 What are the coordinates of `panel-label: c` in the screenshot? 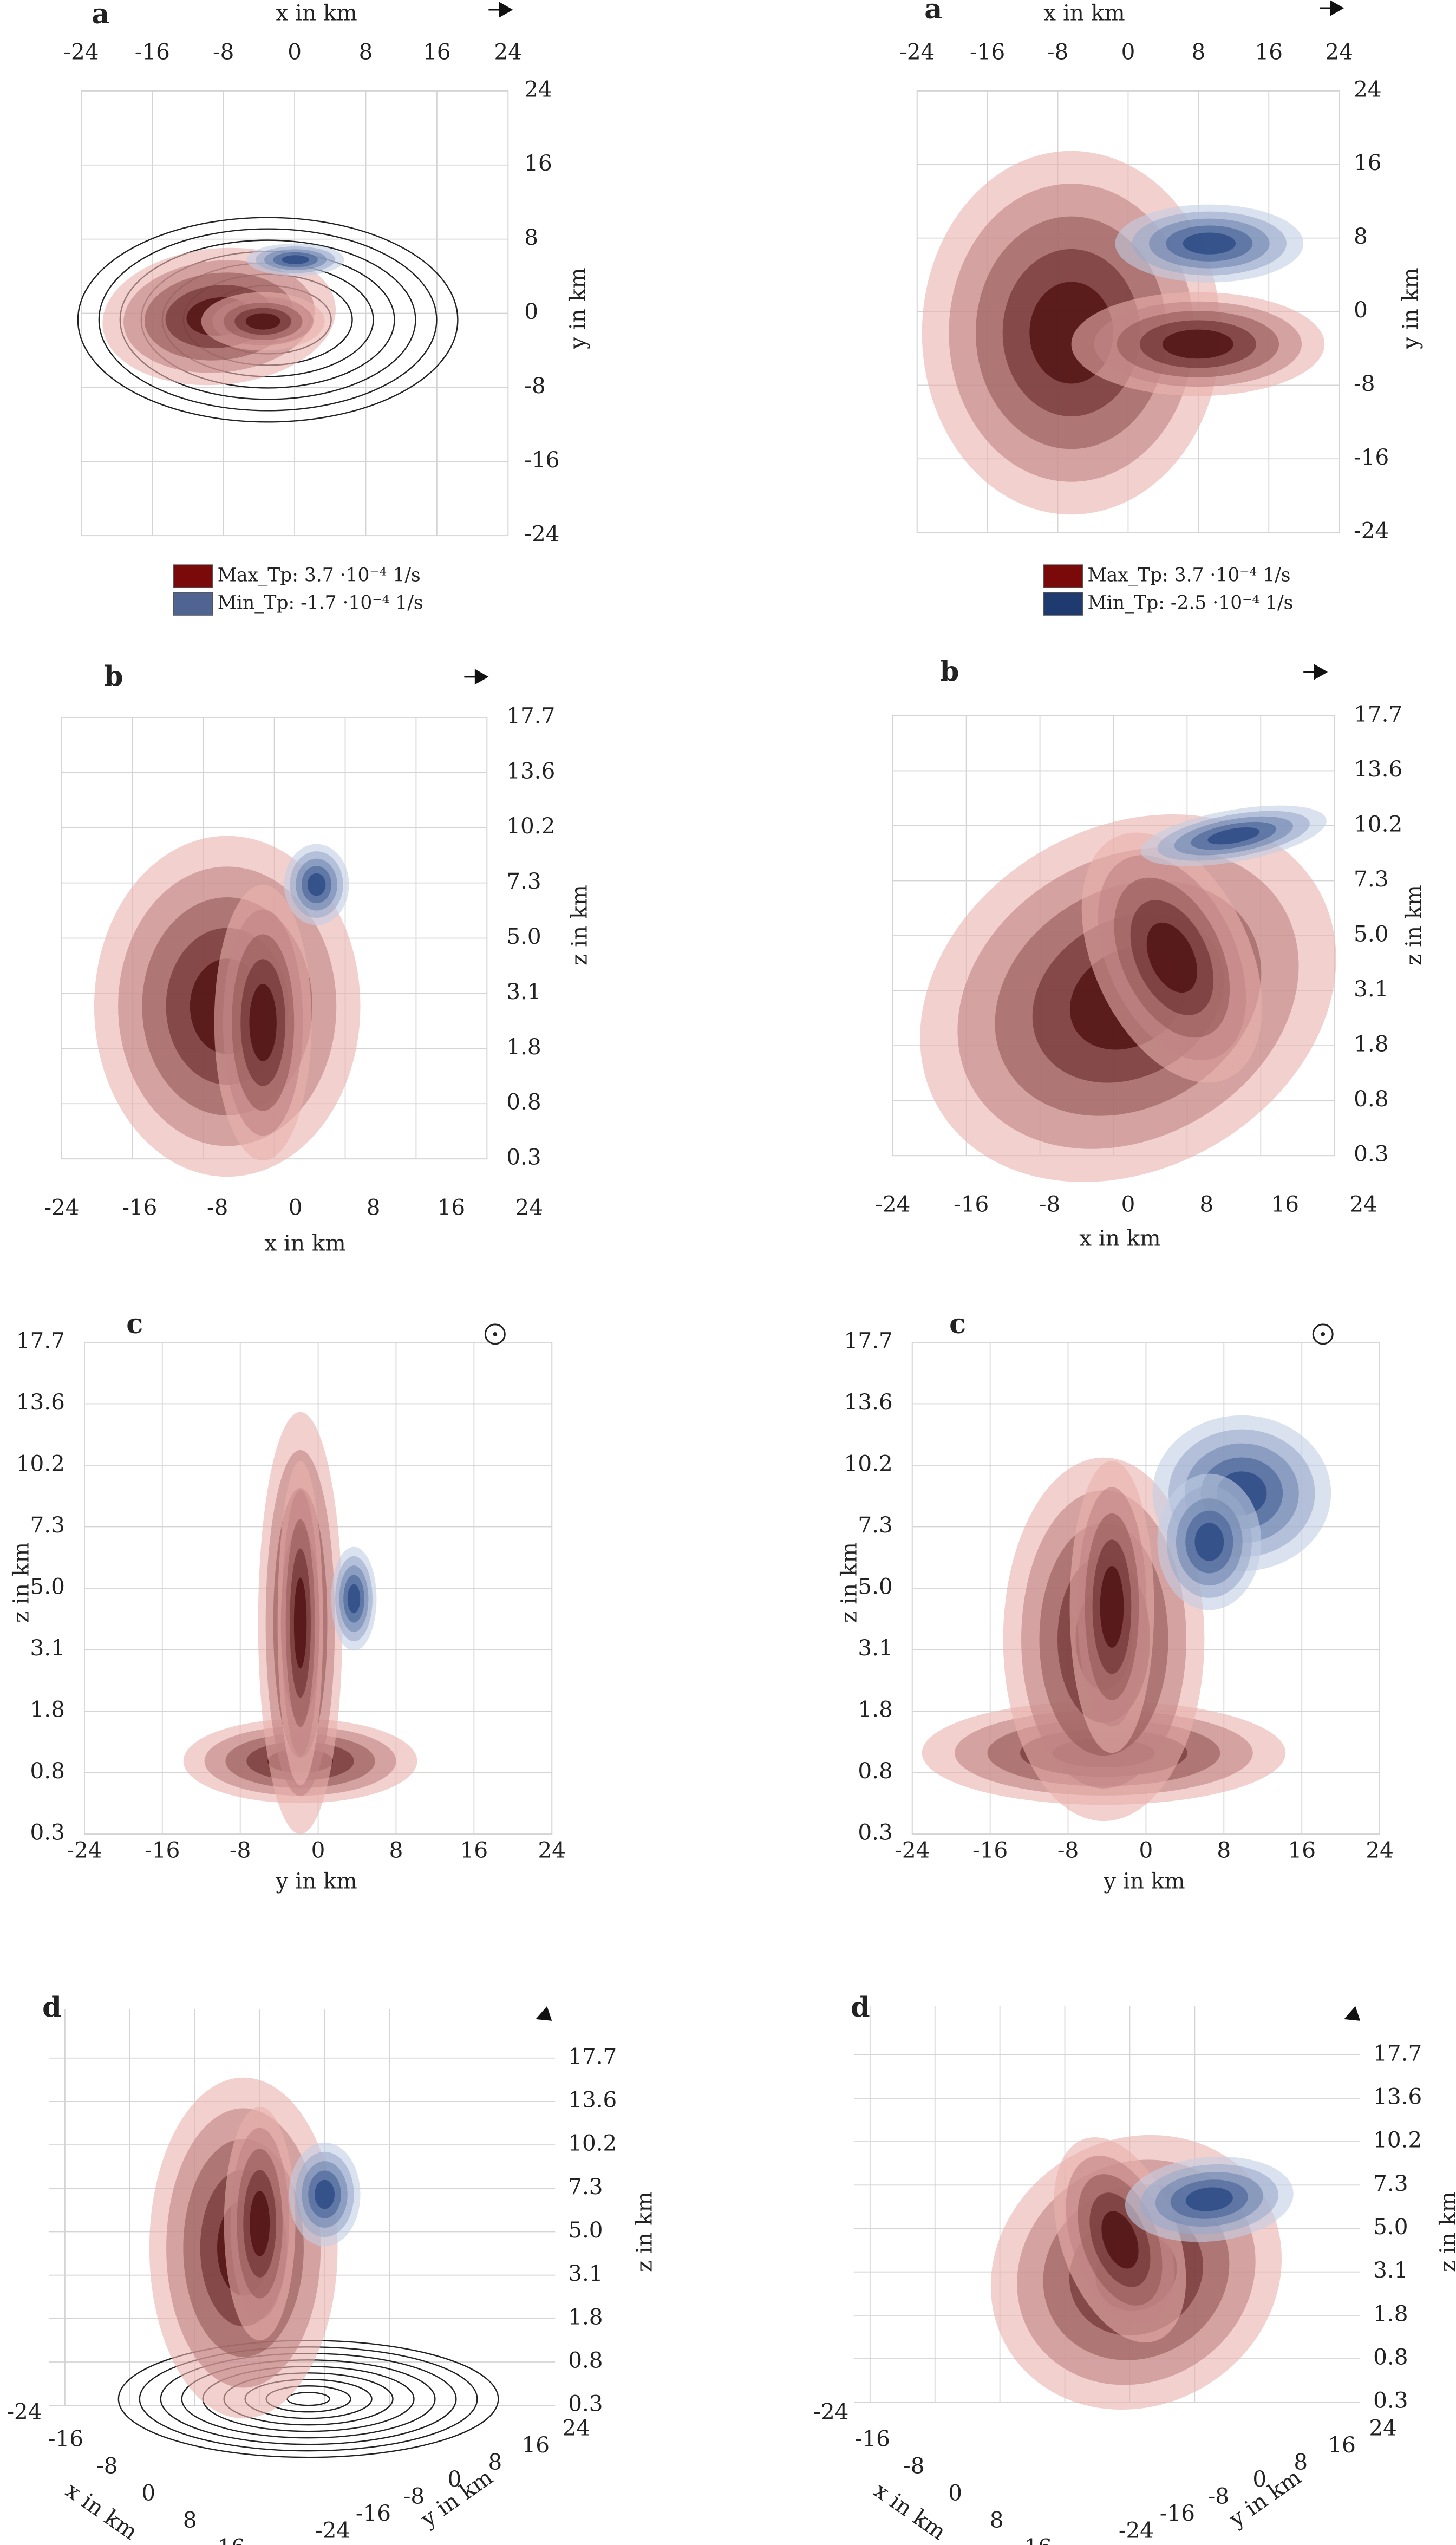 It's located at (134, 1324).